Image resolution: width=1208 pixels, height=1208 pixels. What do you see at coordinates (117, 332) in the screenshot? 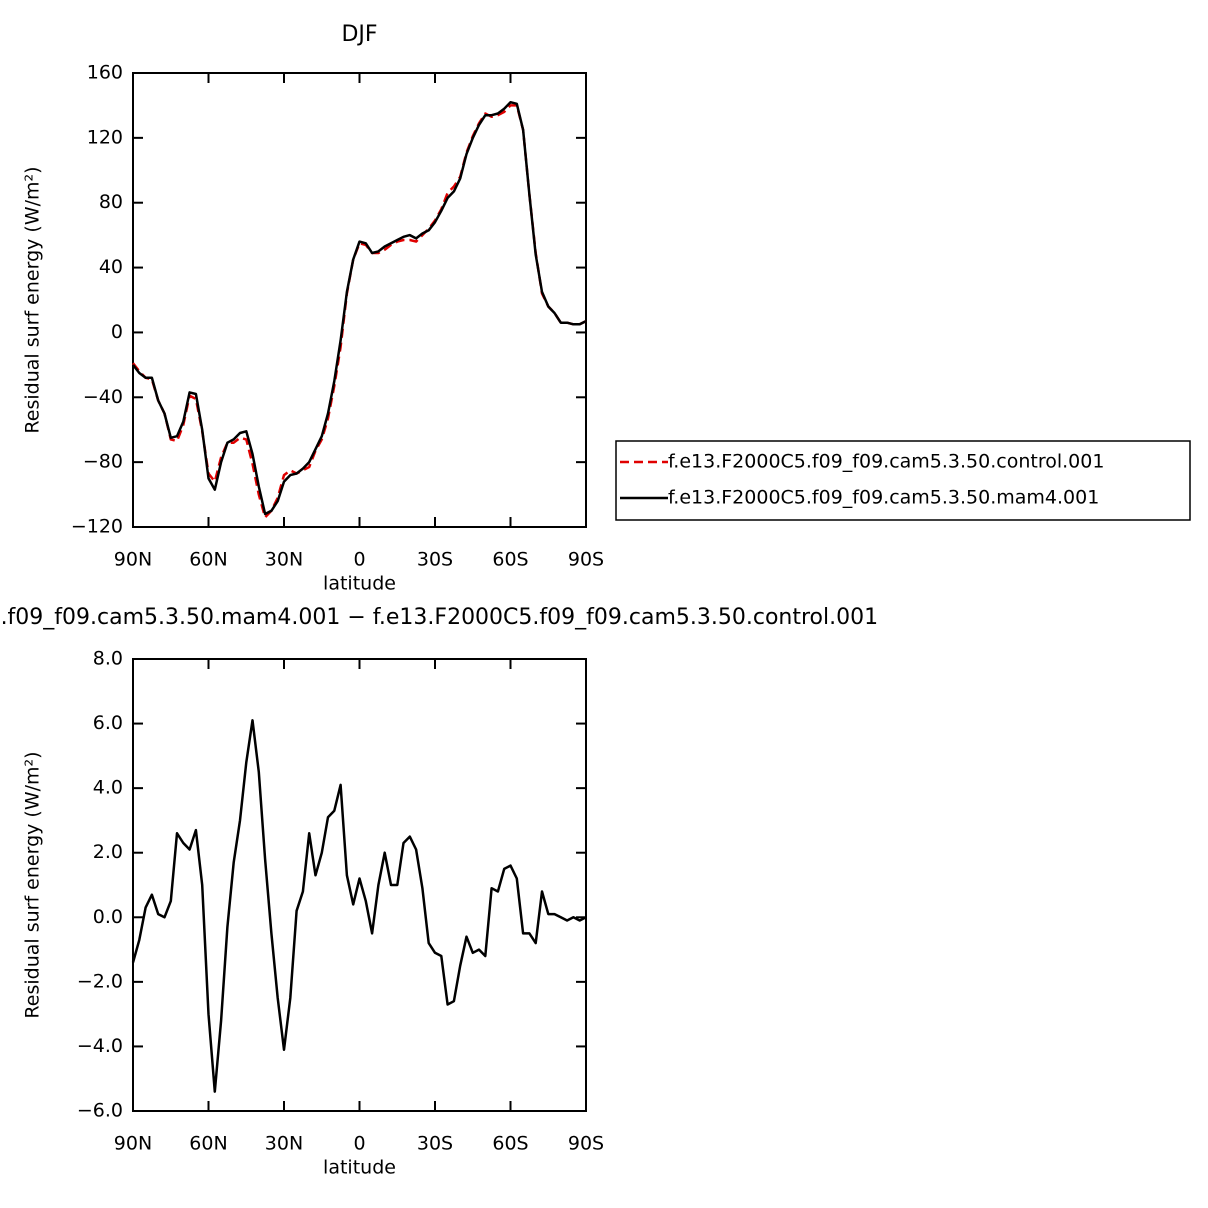
I see `y-tick-label: 0` at bounding box center [117, 332].